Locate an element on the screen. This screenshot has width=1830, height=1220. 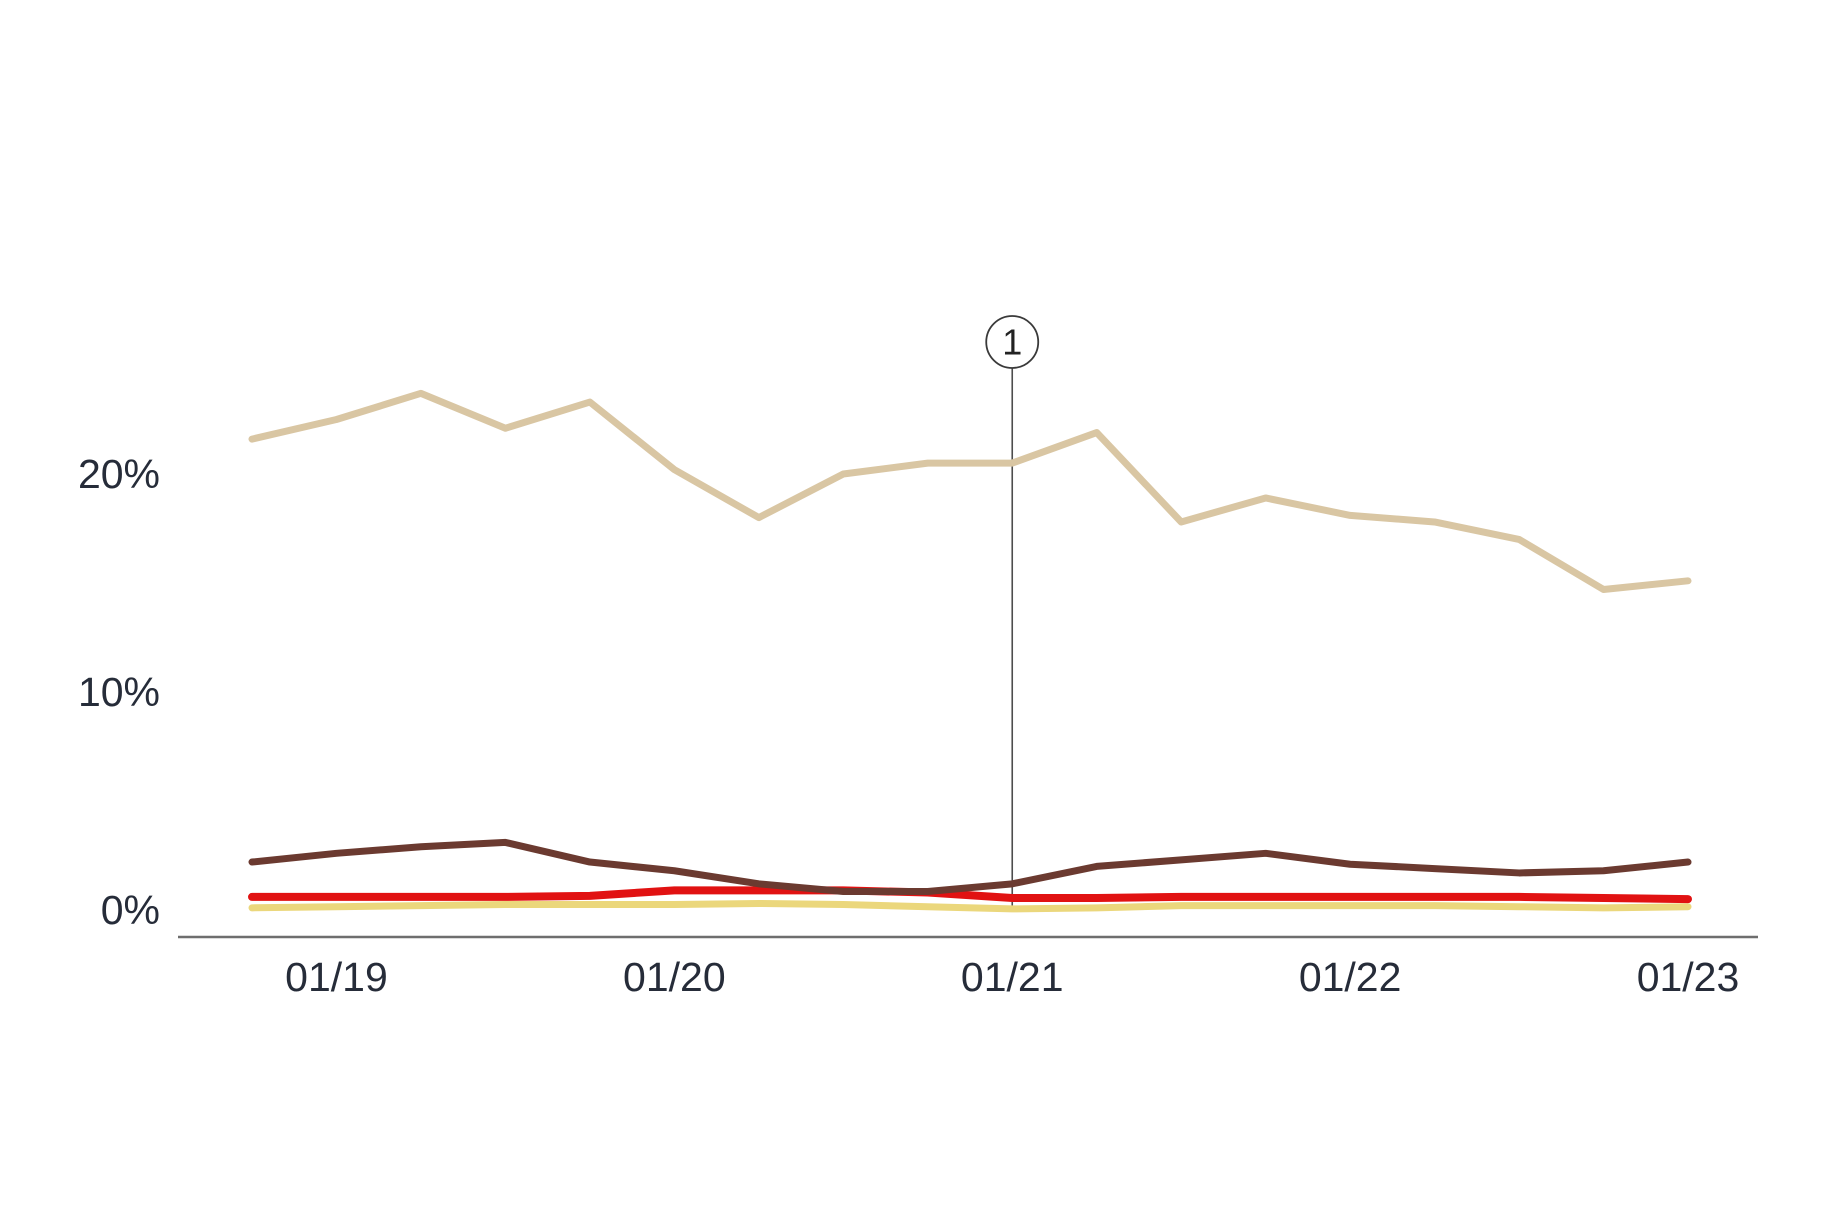
series-line-dark-brown is located at coordinates (970, 866).